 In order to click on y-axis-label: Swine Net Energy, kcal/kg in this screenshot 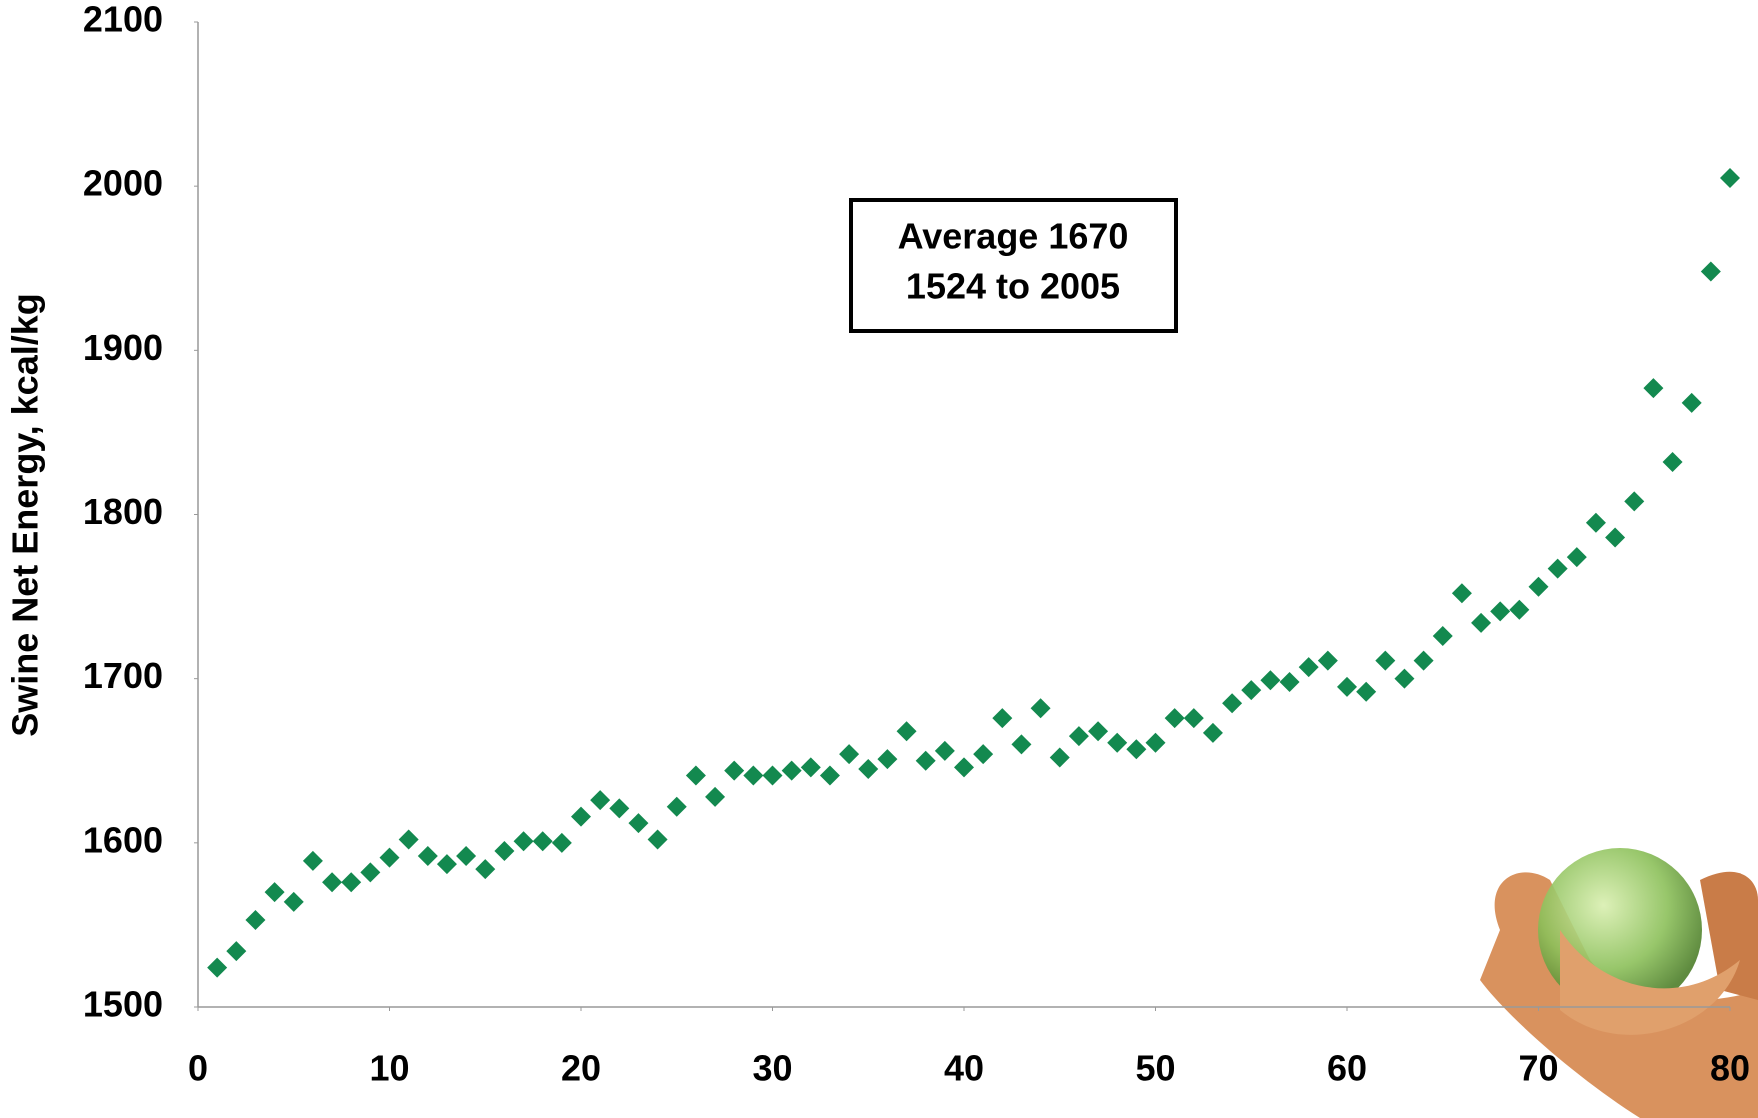, I will do `click(25, 515)`.